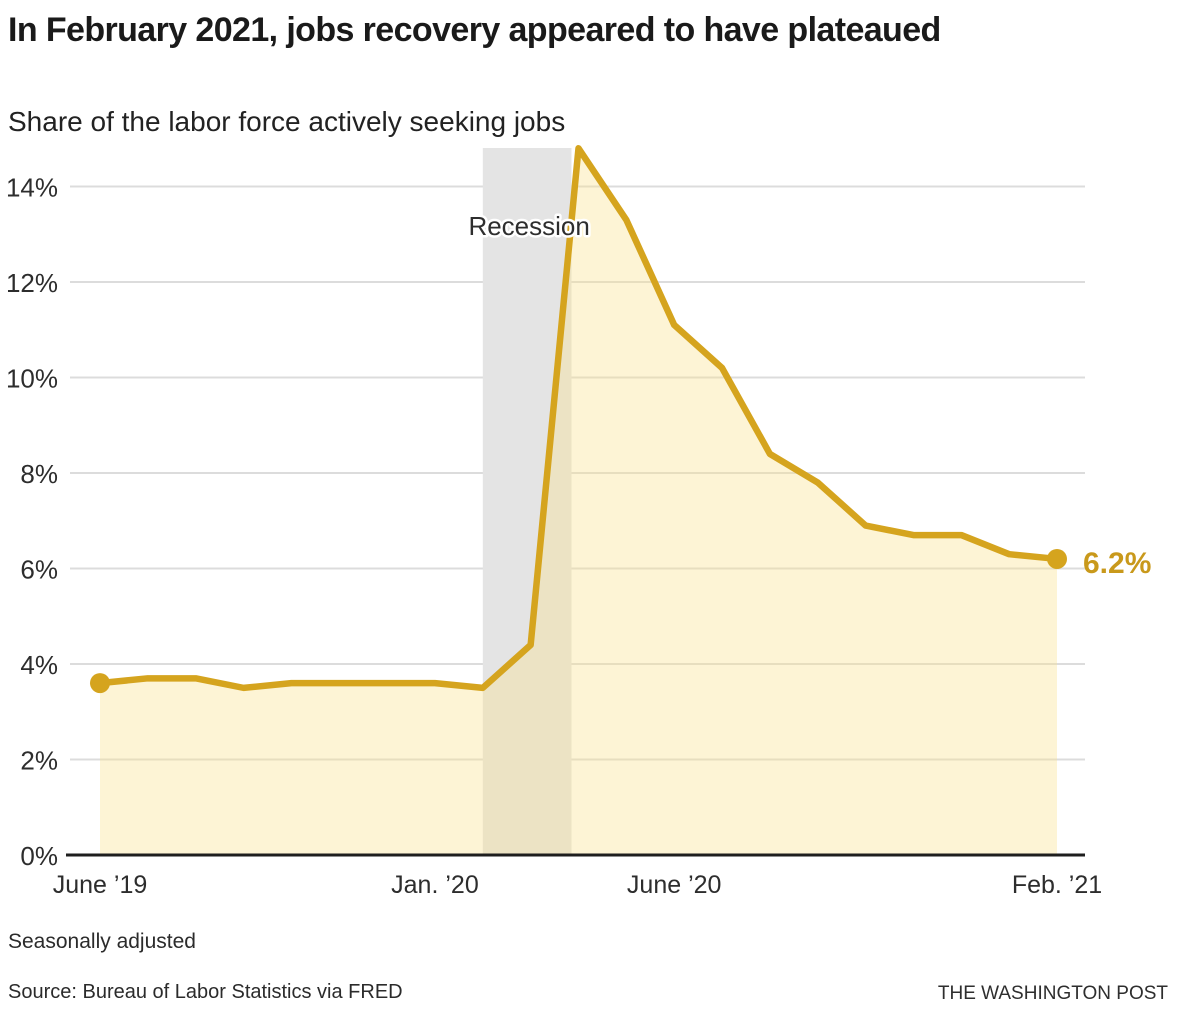 This screenshot has width=1180, height=1020. What do you see at coordinates (102, 941) in the screenshot?
I see `chart-note: Seasonally adjusted` at bounding box center [102, 941].